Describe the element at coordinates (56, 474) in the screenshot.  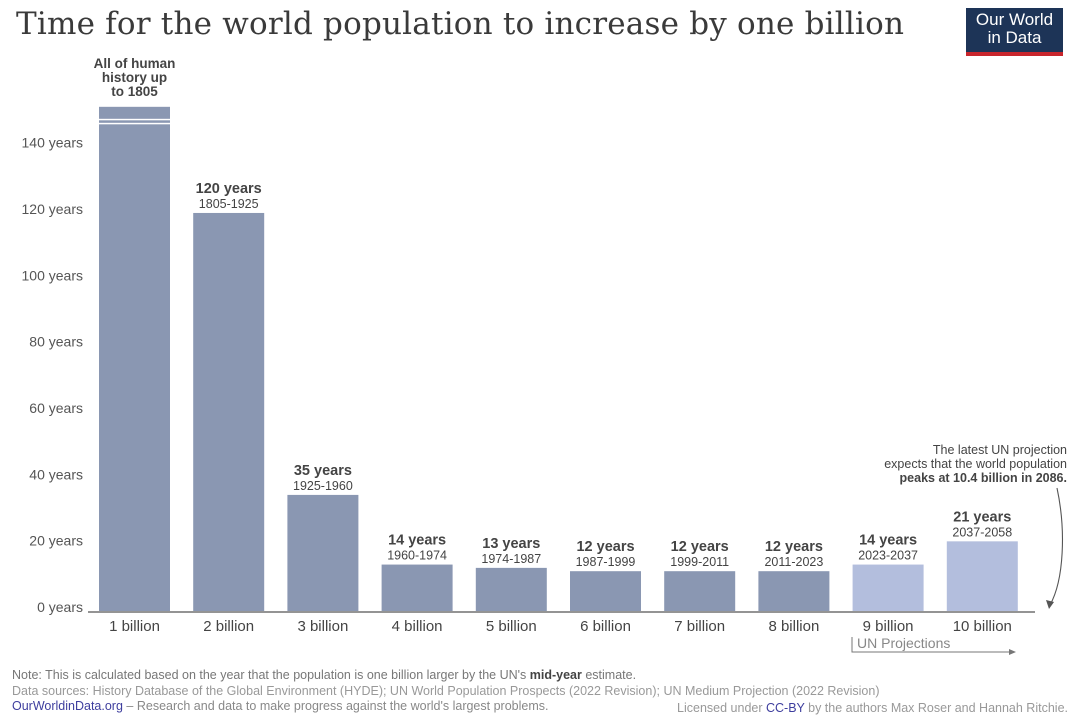
I see `y-tick-label: 40 years` at that location.